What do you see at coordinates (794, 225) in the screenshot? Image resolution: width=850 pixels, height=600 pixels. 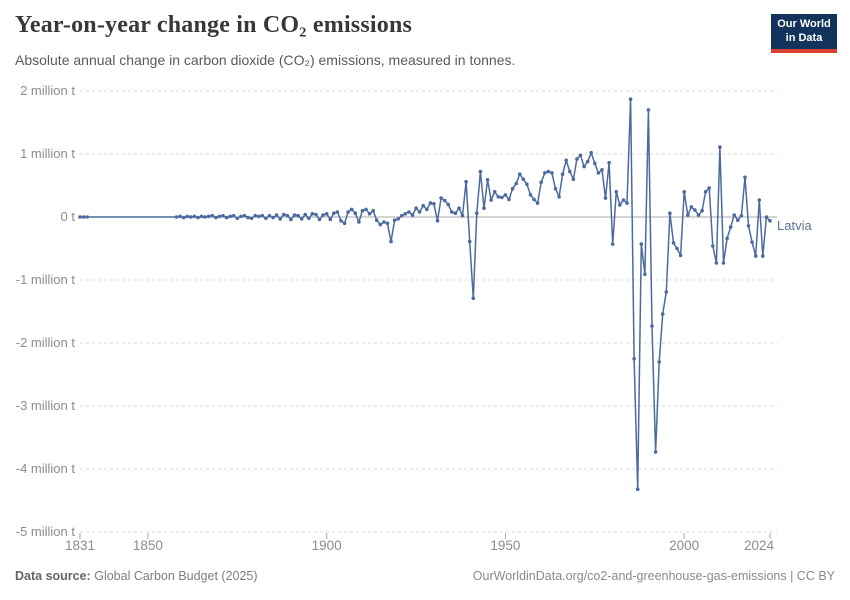 I see `series-label-latvia: Latvia` at bounding box center [794, 225].